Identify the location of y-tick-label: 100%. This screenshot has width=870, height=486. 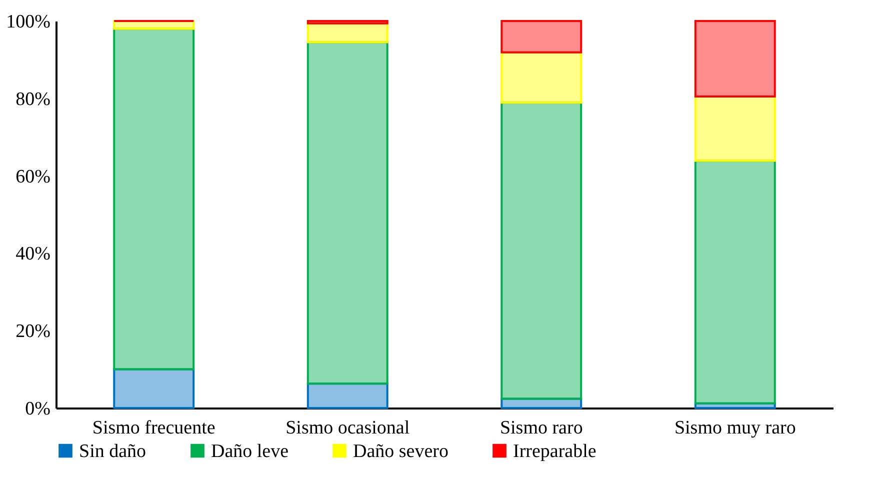
(28, 22).